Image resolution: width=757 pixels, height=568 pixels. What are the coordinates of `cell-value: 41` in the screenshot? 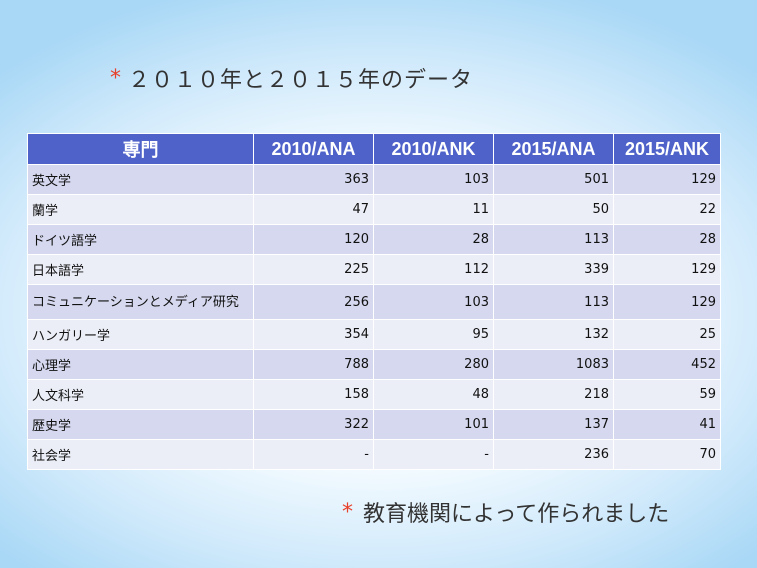 It's located at (667, 424).